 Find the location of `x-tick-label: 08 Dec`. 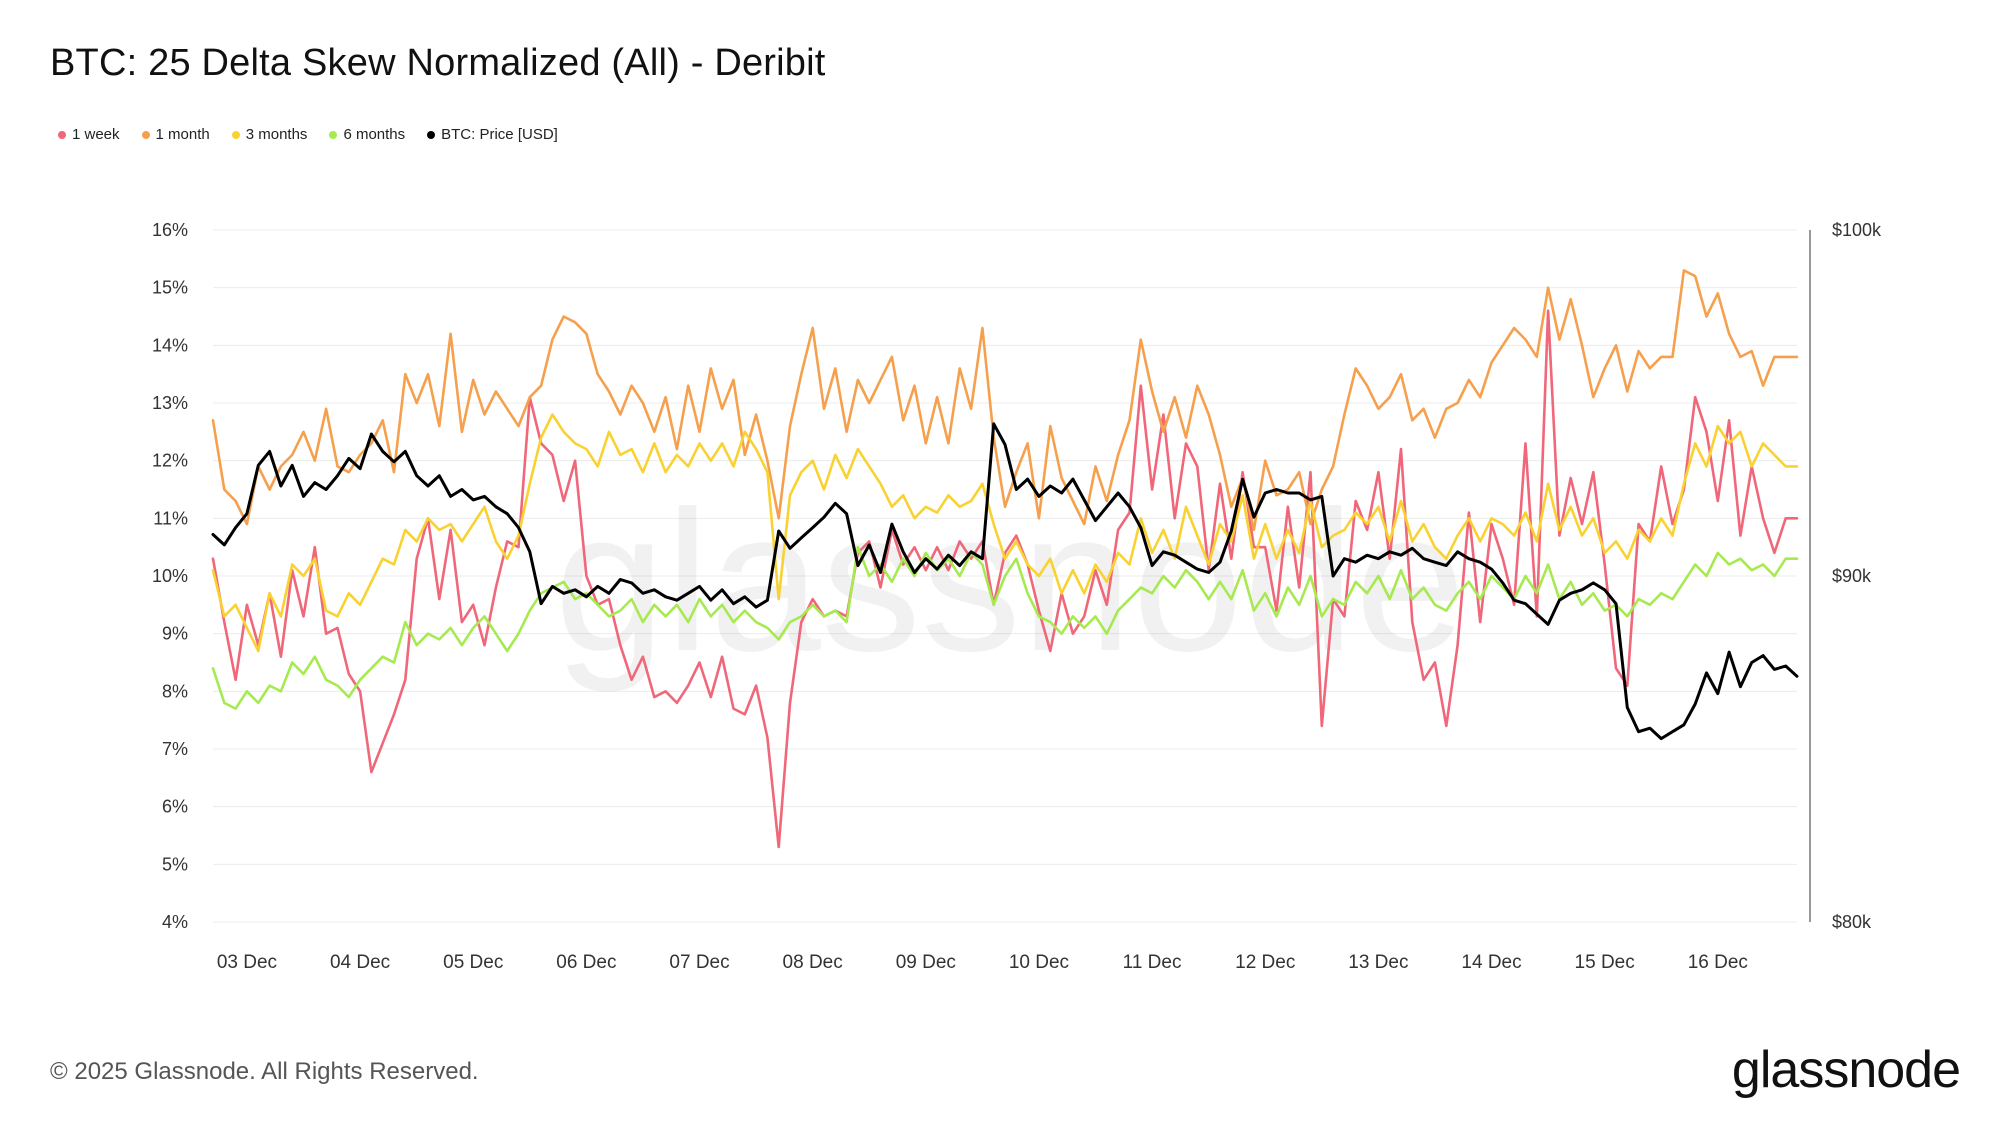

x-tick-label: 08 Dec is located at coordinates (813, 962).